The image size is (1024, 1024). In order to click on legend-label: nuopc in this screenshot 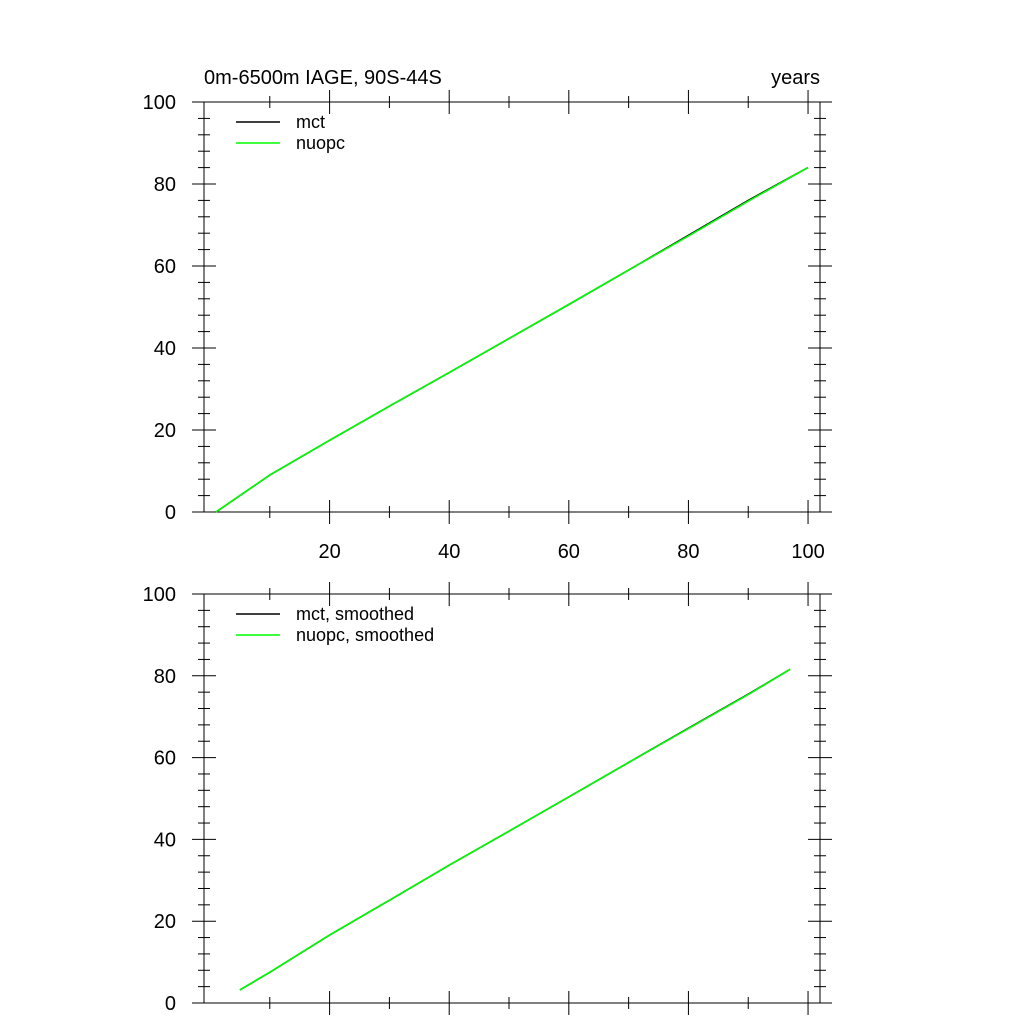, I will do `click(320, 143)`.